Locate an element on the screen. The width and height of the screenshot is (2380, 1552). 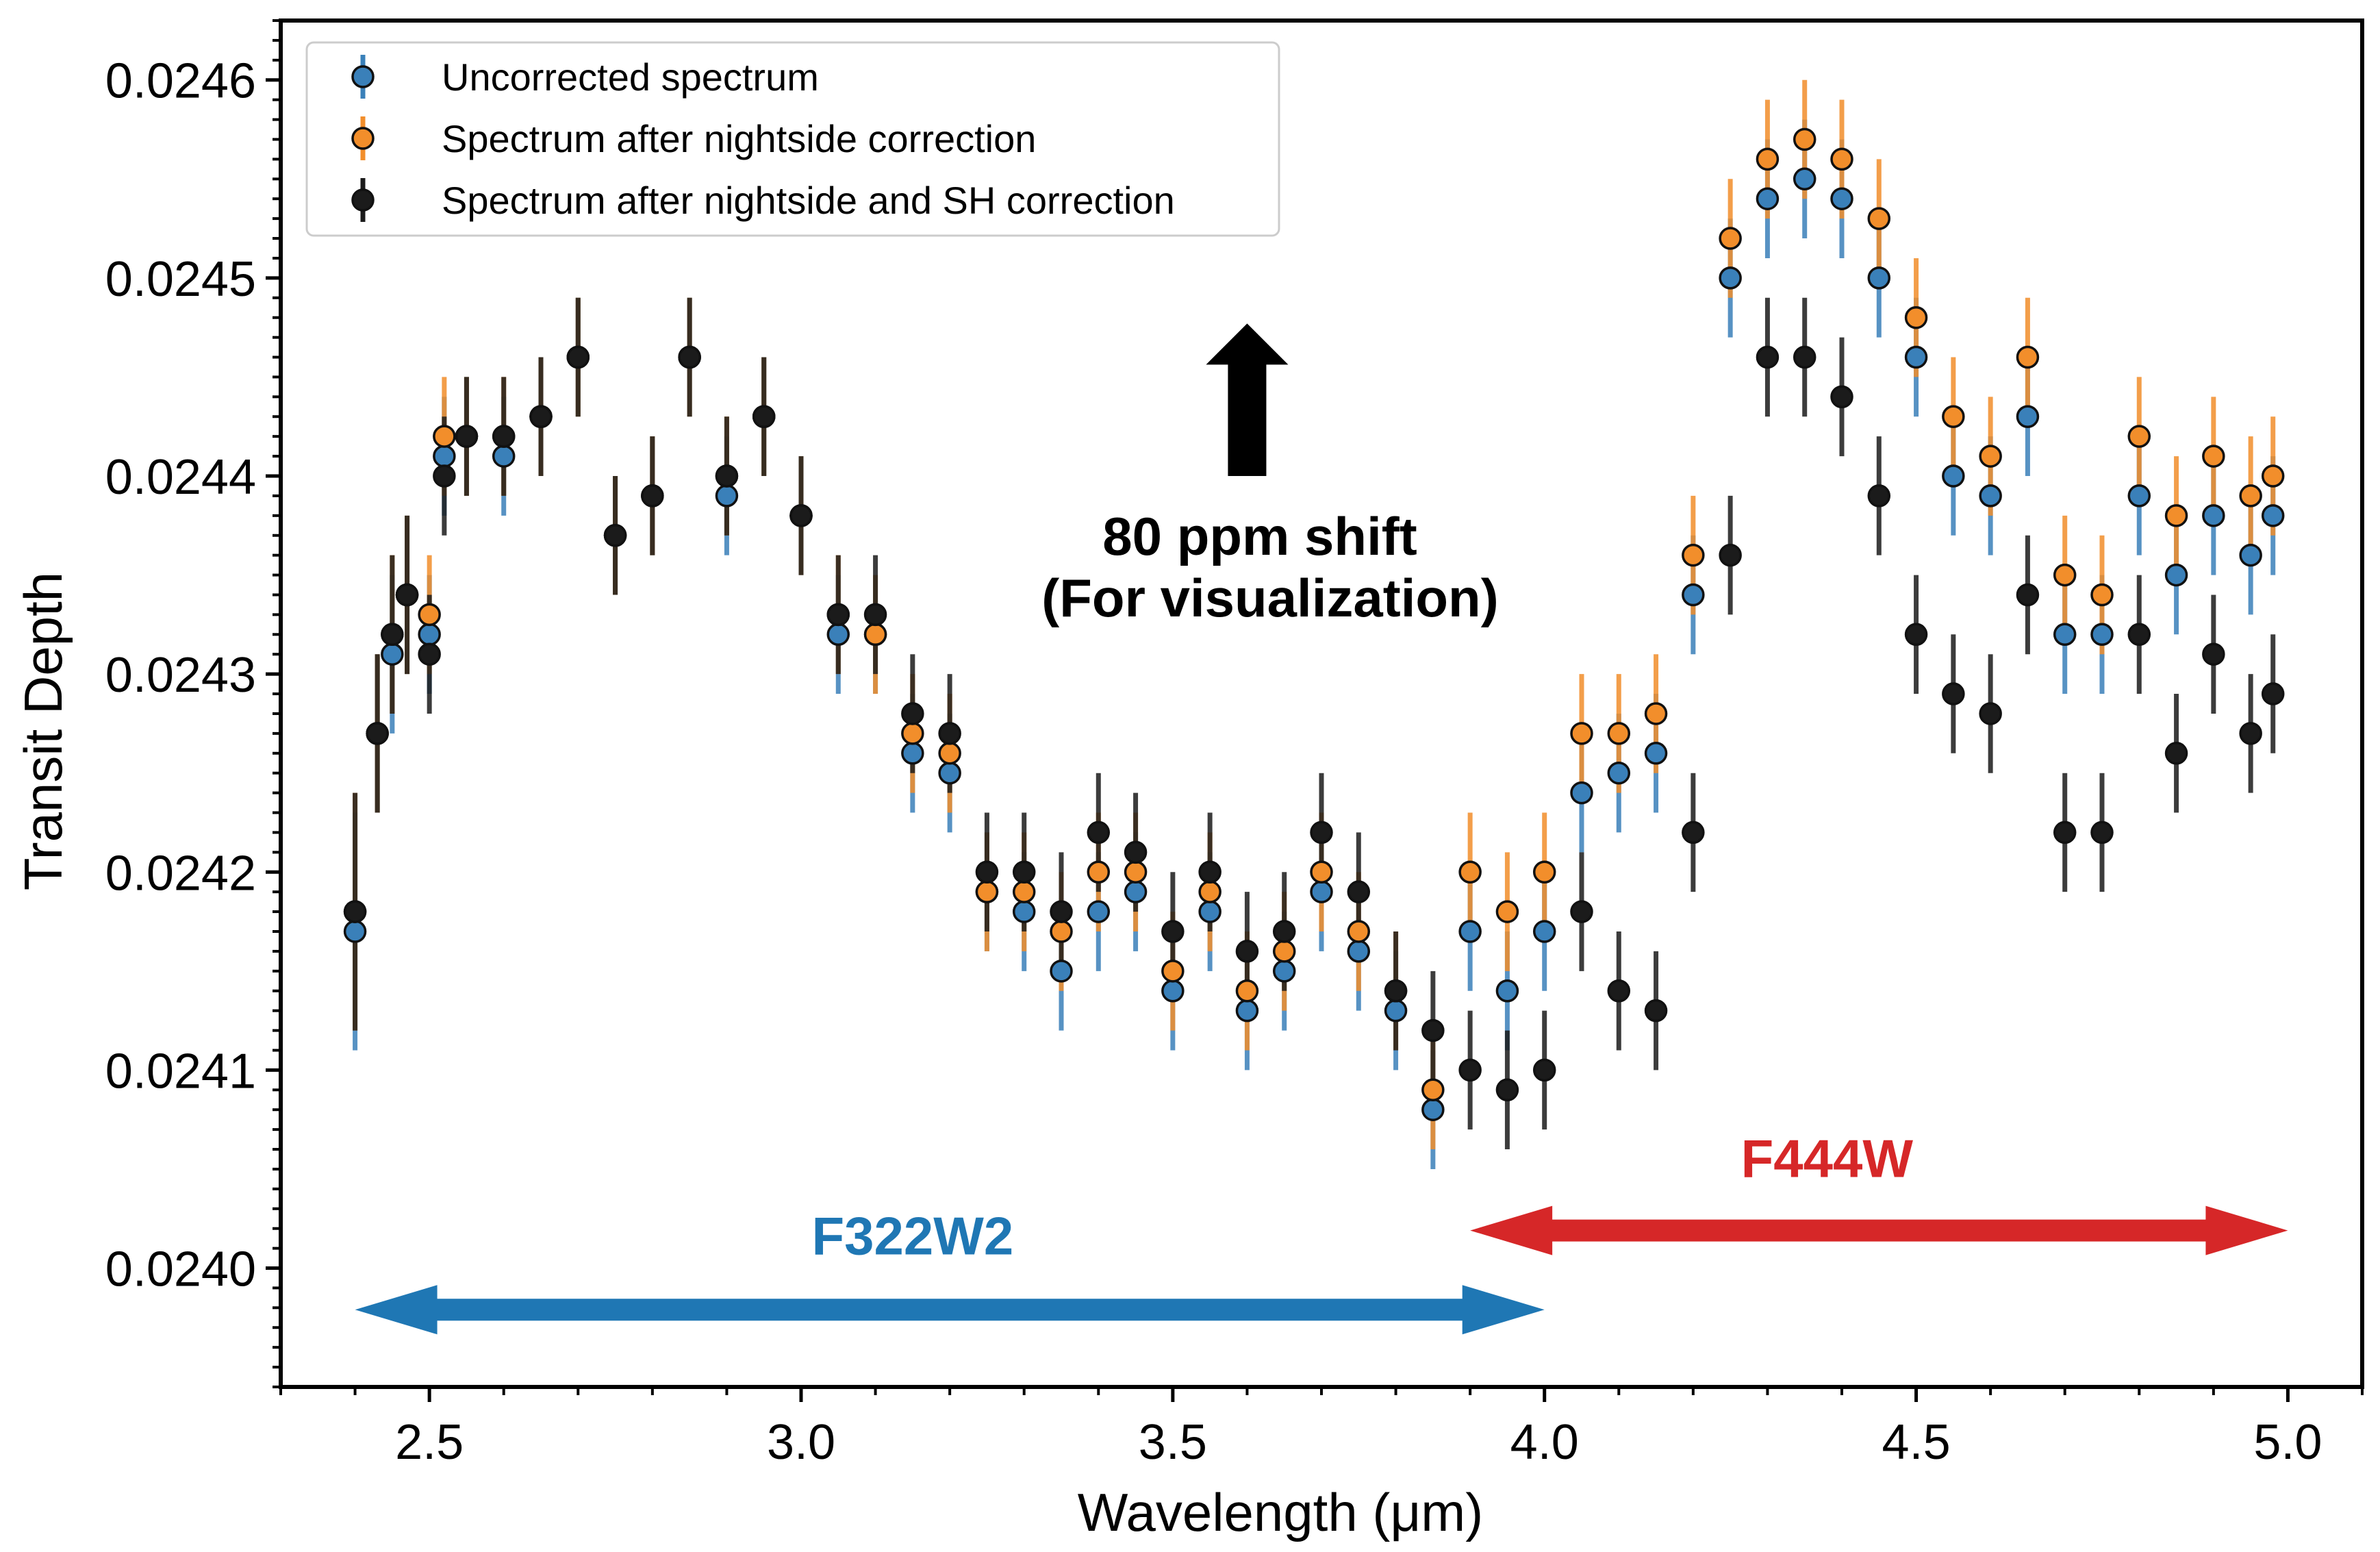
x-tick-label-3: 4.0 is located at coordinates (1545, 1442).